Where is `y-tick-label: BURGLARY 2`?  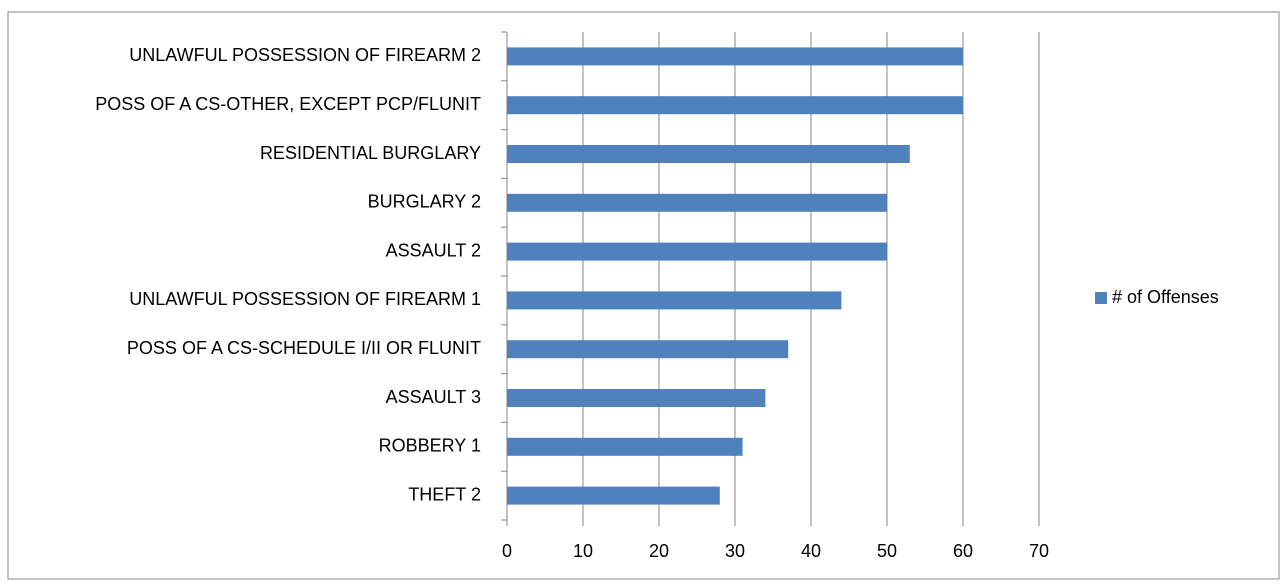 y-tick-label: BURGLARY 2 is located at coordinates (424, 202).